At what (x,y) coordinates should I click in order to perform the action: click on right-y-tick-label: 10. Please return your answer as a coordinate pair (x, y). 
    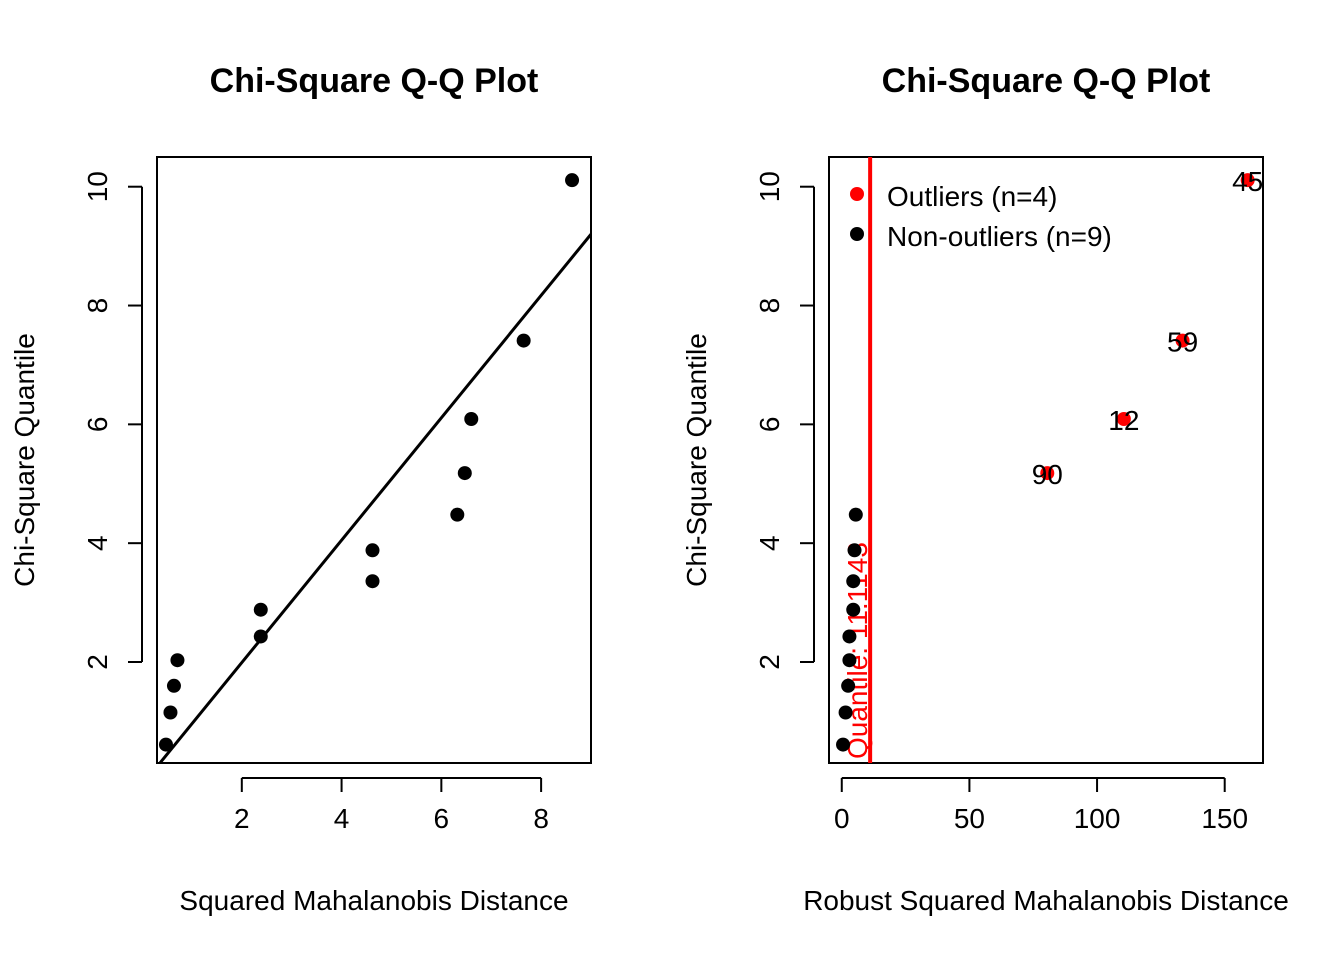
    Looking at the image, I should click on (769, 186).